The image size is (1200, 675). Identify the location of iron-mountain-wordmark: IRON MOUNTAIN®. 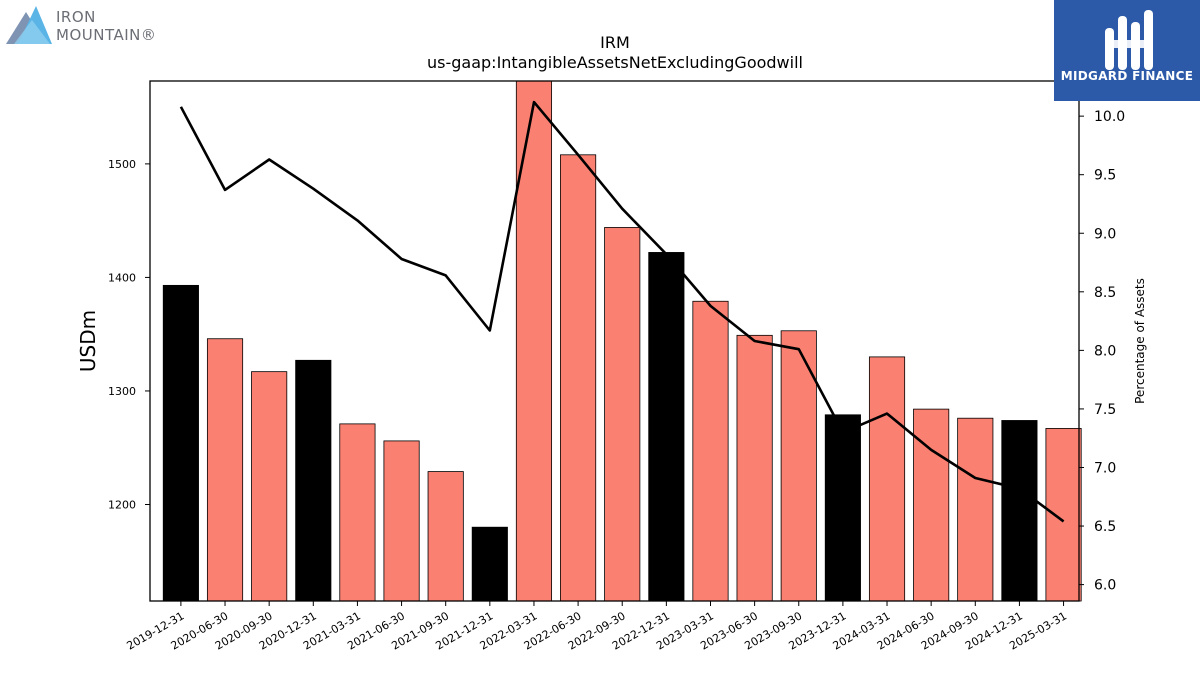
(106, 26).